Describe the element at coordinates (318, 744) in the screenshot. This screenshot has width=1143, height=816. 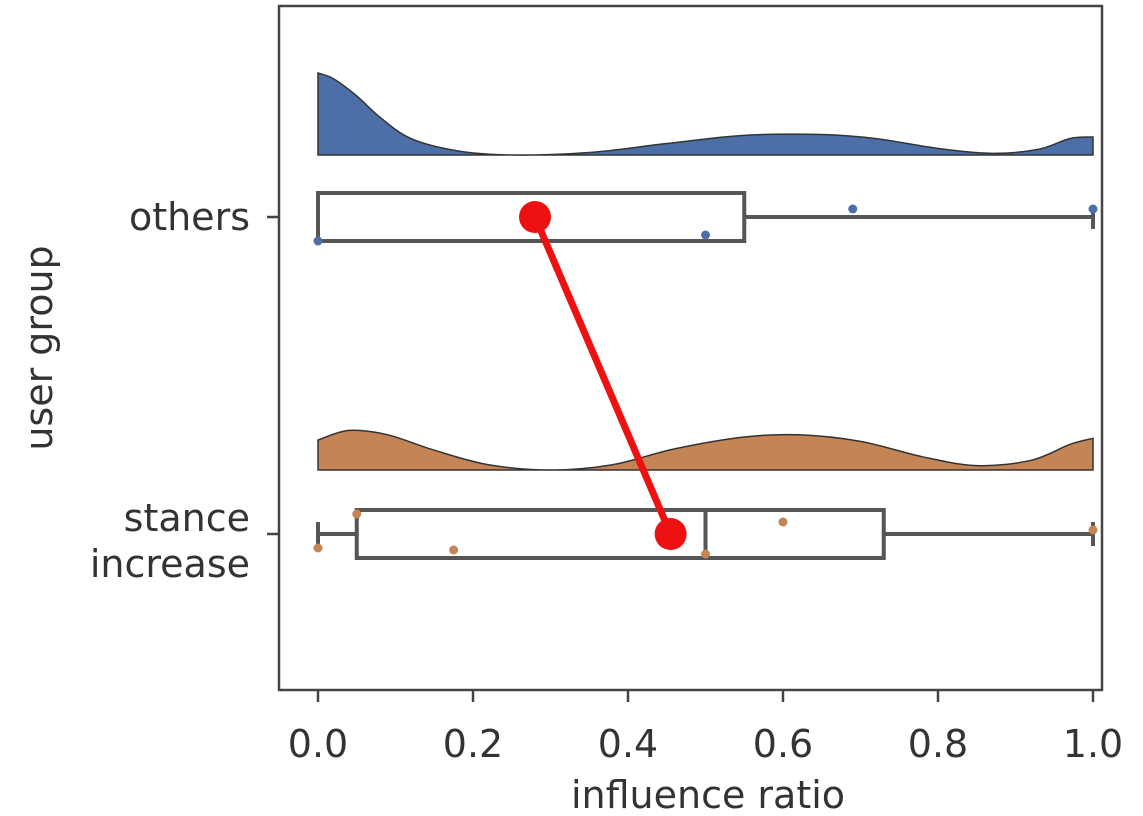
I see `x-tick-label: 0.0` at that location.